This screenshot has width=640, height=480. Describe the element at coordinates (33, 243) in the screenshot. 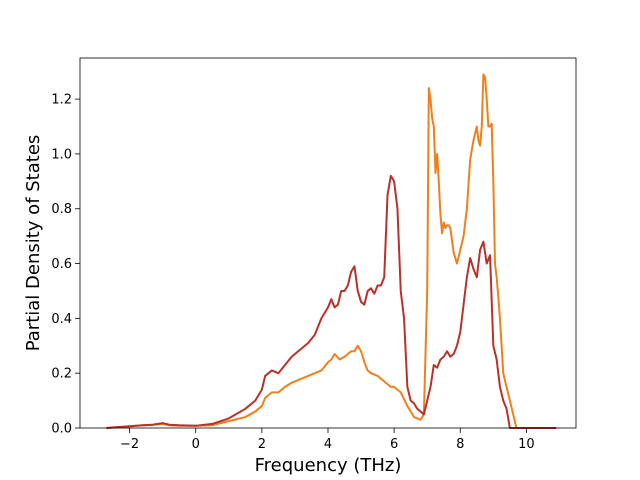

I see `y-axis-label: Partial Density of States` at that location.